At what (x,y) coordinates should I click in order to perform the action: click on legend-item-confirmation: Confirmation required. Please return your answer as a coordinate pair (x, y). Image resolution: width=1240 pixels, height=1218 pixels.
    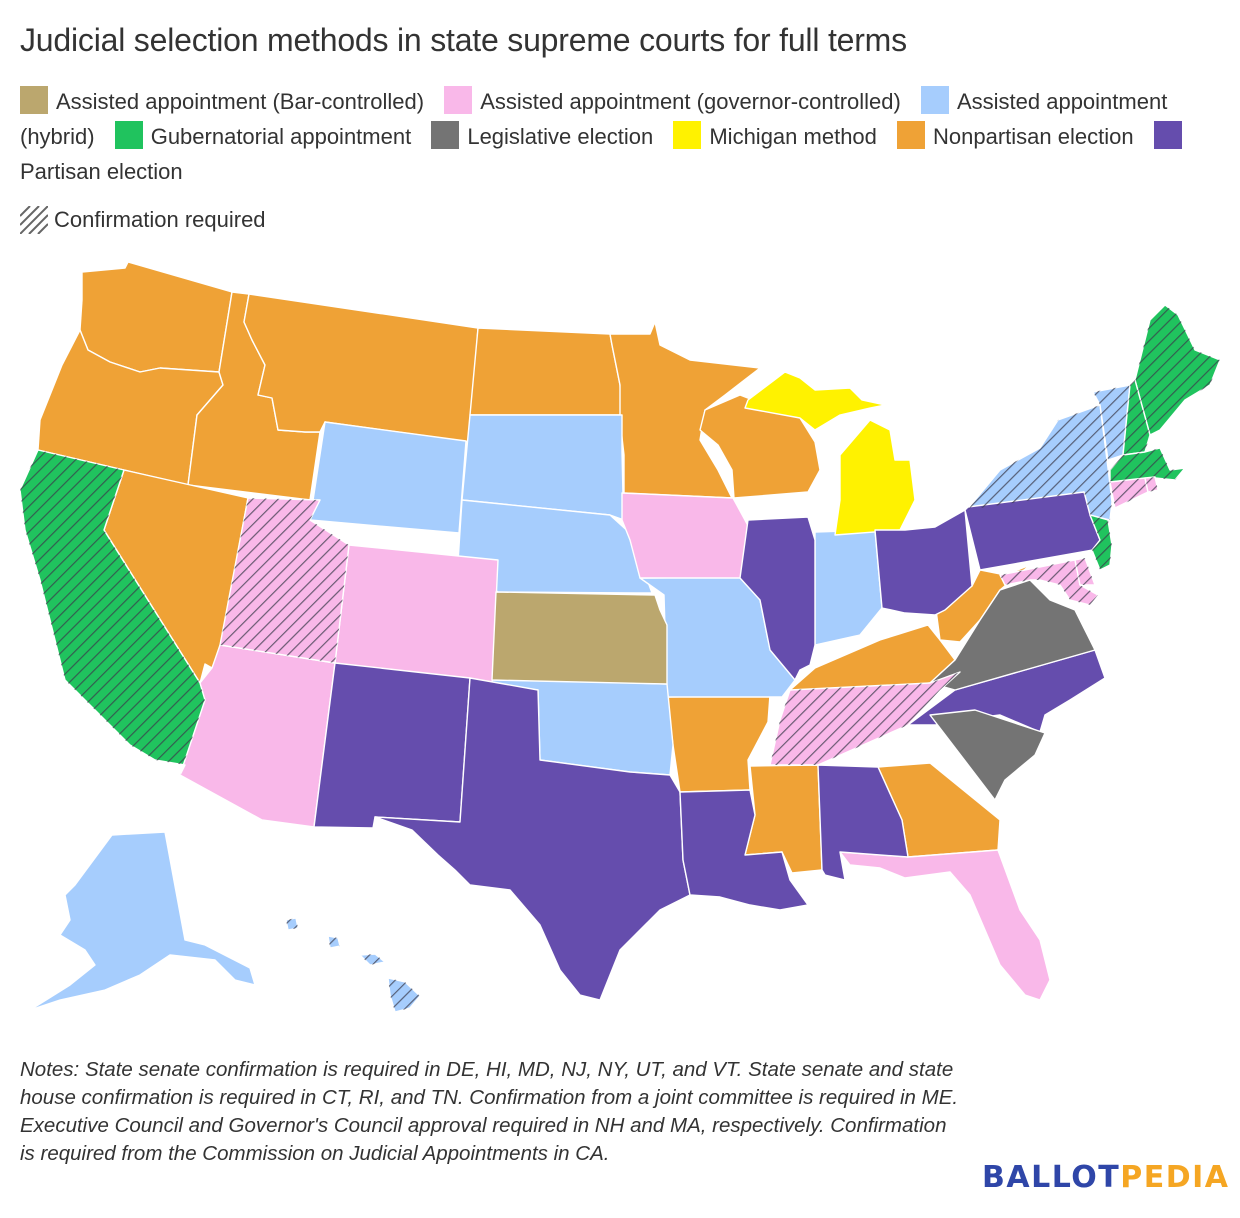
    Looking at the image, I should click on (143, 220).